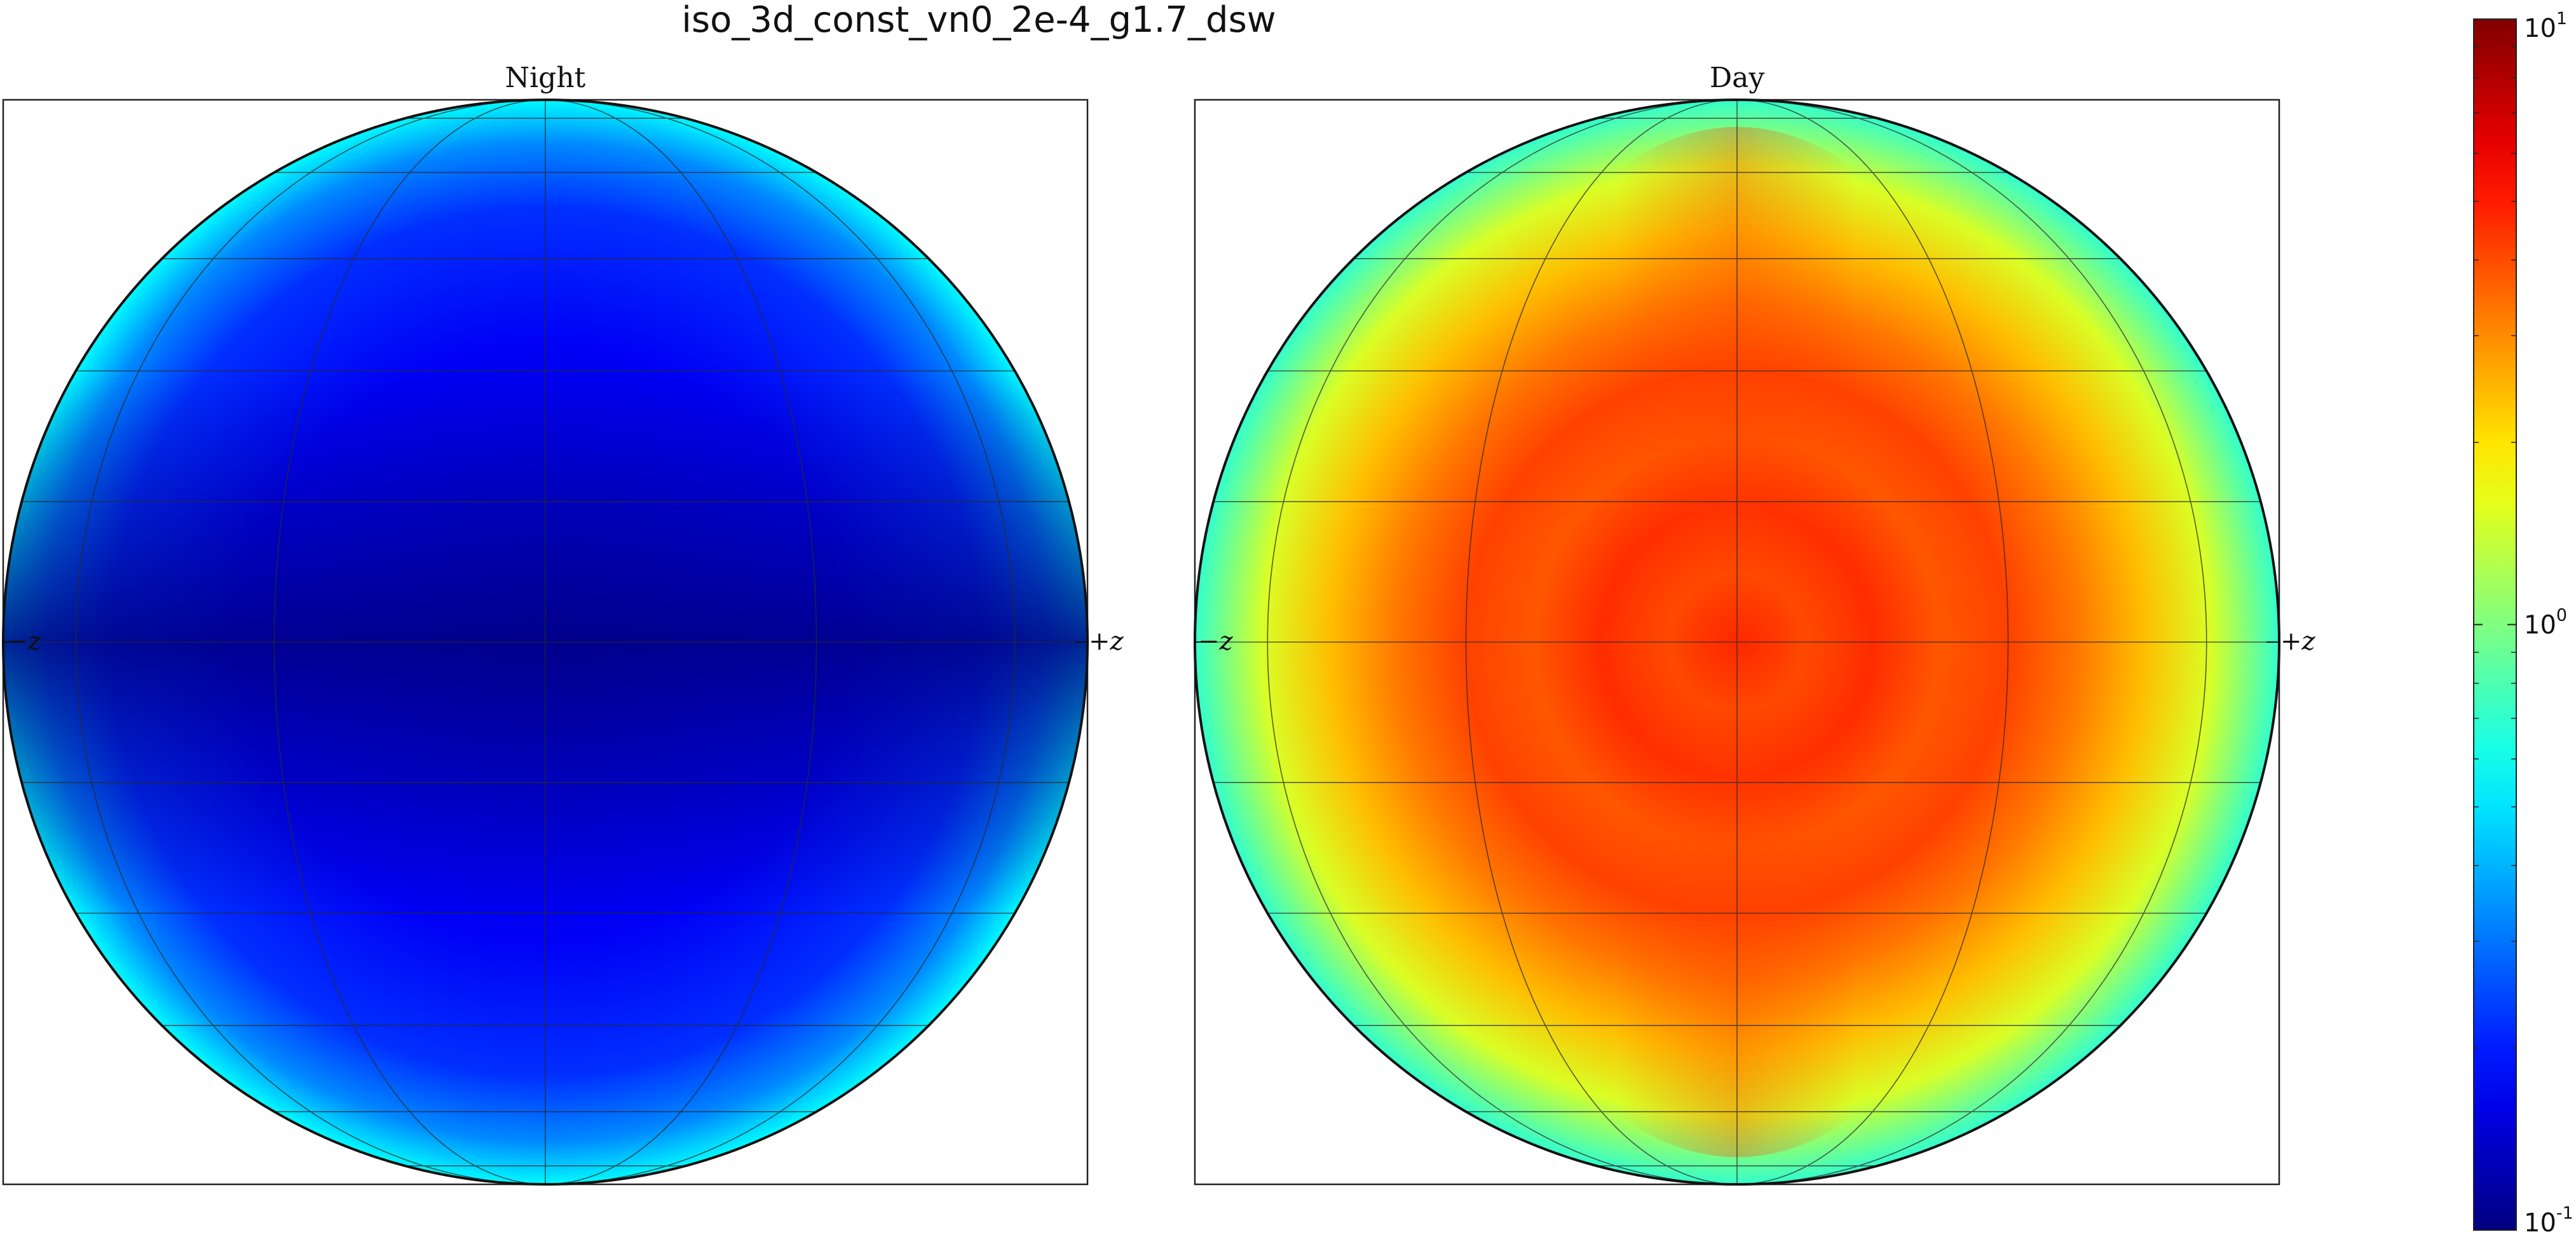  What do you see at coordinates (2561, 616) in the screenshot?
I see `colorbar-tick-exponent: 0` at bounding box center [2561, 616].